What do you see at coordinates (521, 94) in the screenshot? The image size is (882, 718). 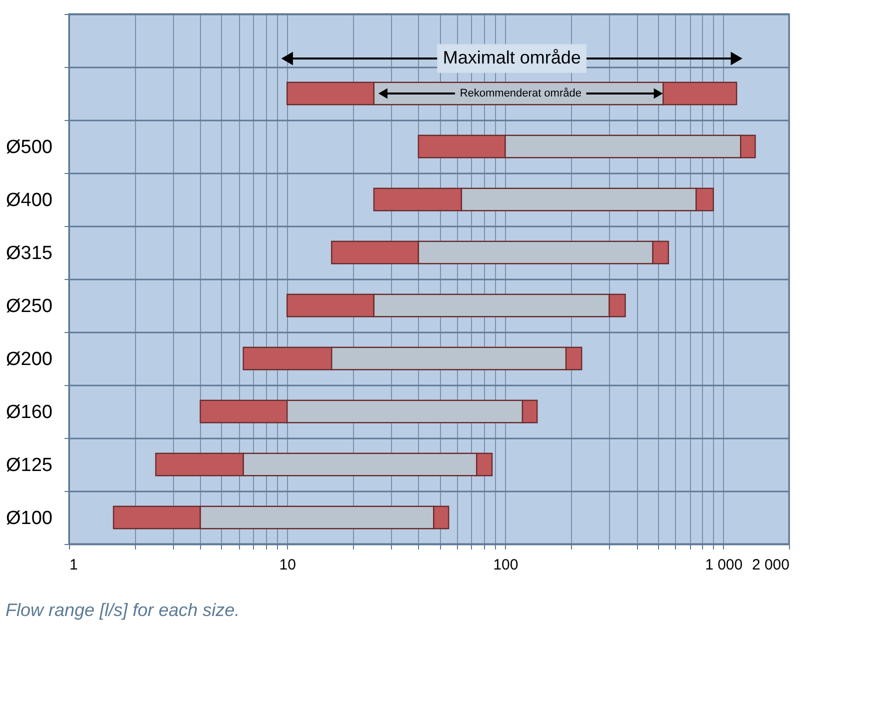 I see `annotation: Rekommenderat område` at bounding box center [521, 94].